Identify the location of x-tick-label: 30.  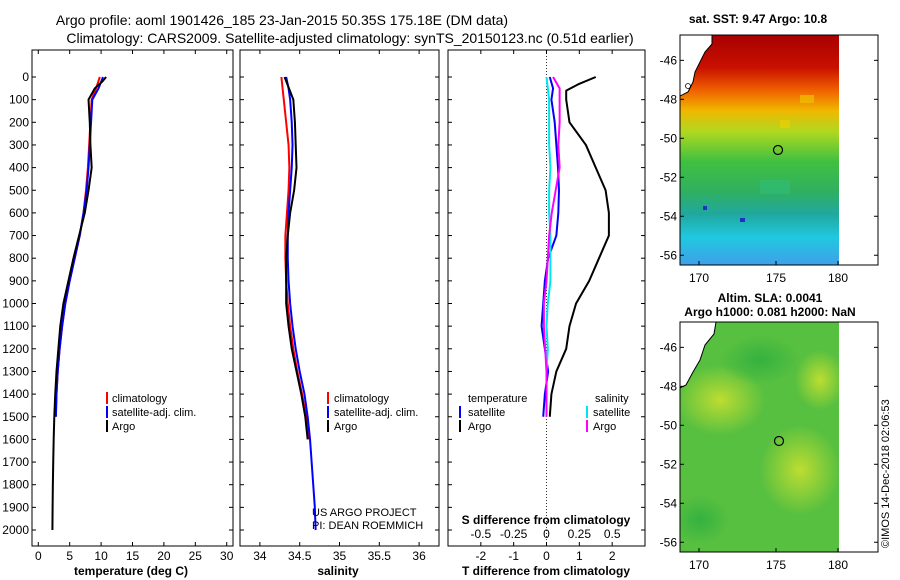
(227, 556).